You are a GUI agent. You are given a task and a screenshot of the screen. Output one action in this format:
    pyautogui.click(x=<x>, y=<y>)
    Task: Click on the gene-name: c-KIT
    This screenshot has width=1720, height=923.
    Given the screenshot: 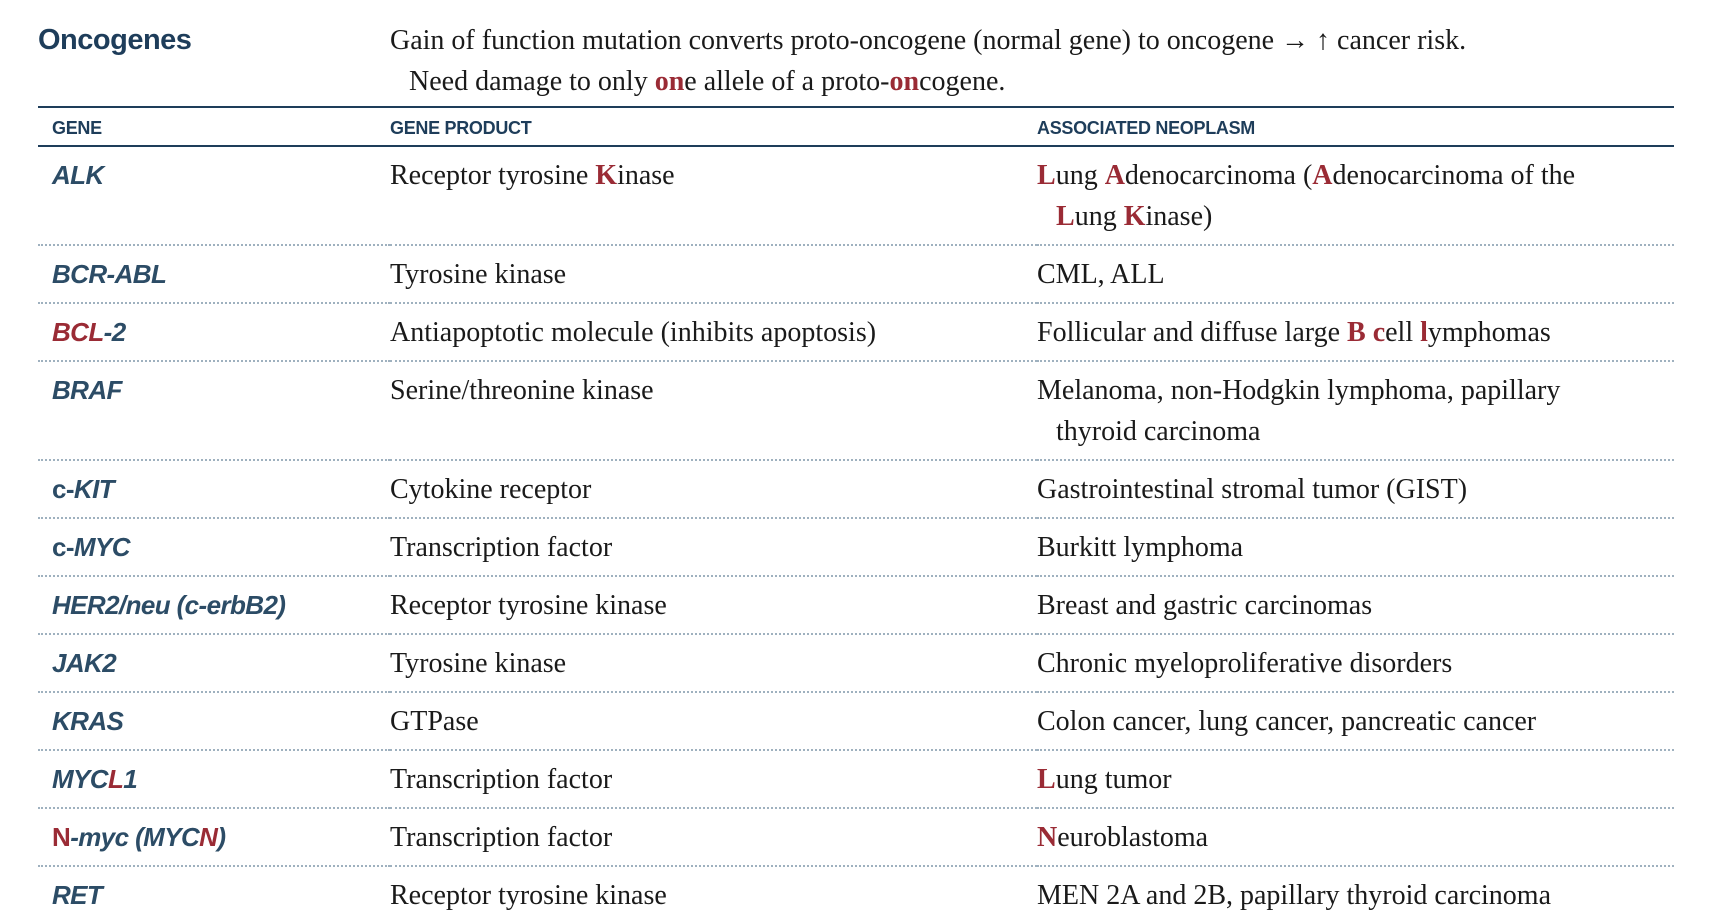 What is the action you would take?
    pyautogui.click(x=214, y=489)
    